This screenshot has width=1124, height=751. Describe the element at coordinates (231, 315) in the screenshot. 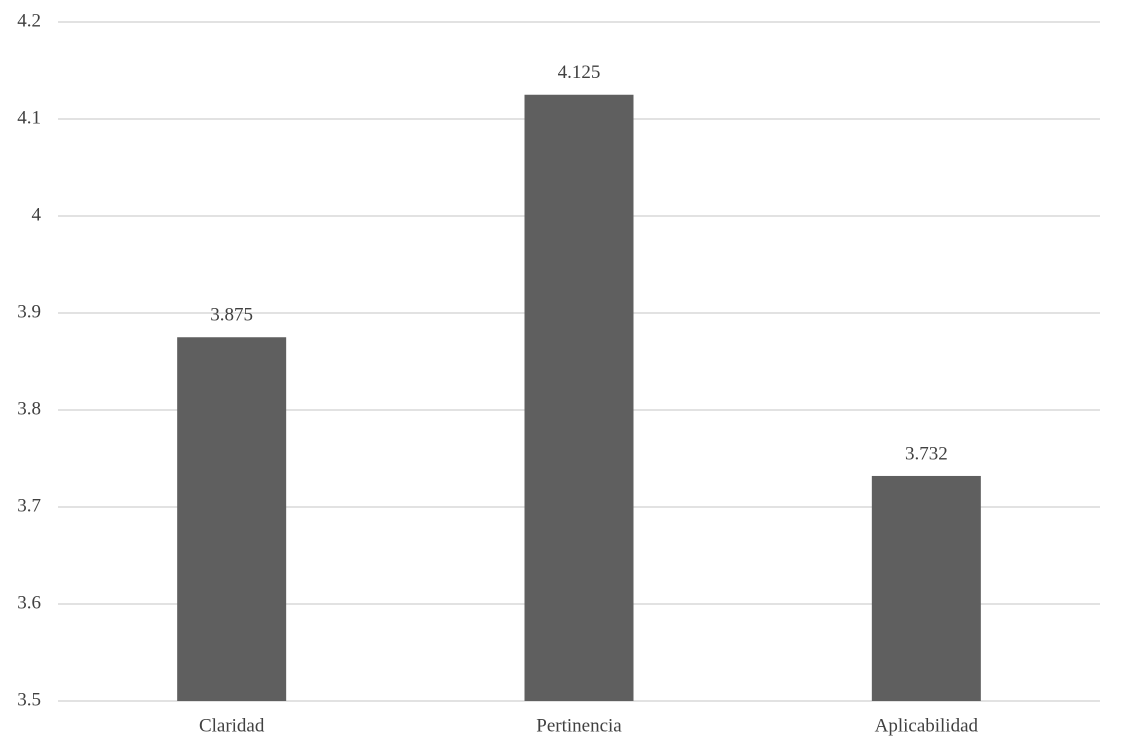

I see `data-label: 3.875` at that location.